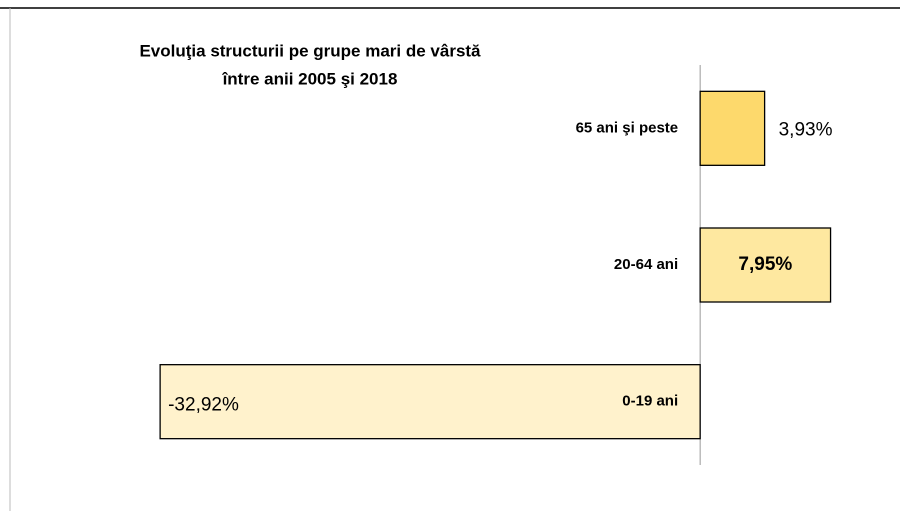 The width and height of the screenshot is (900, 511). I want to click on value-label: 7,95%, so click(765, 264).